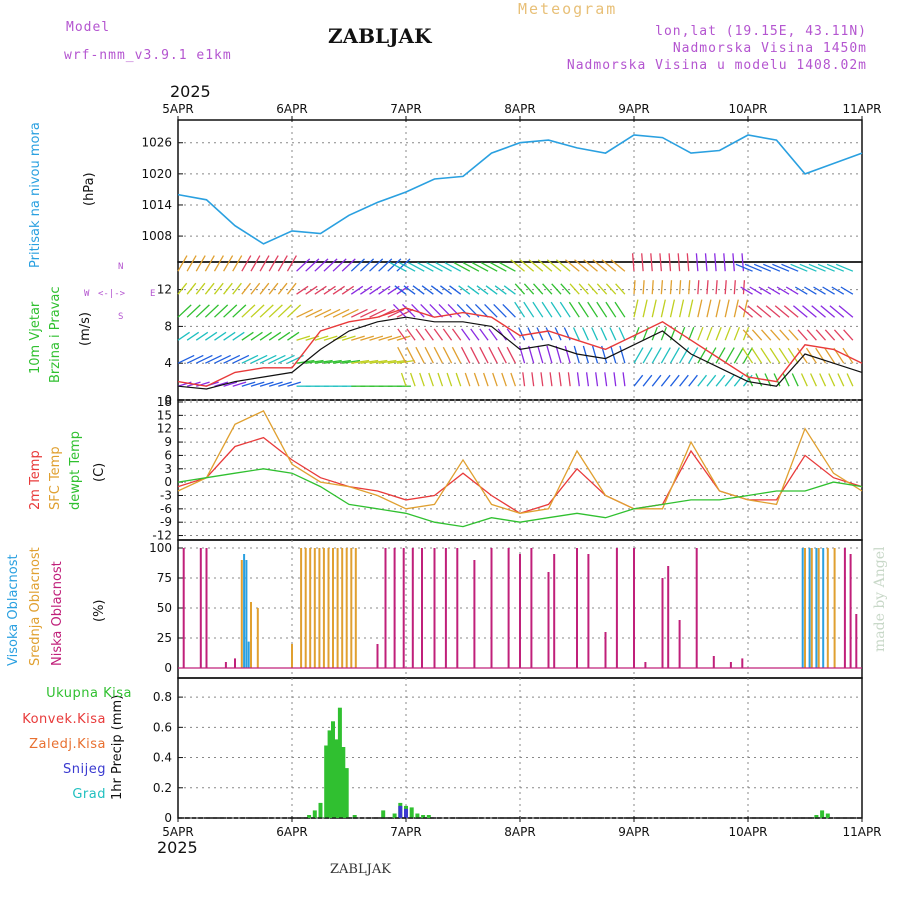  Describe the element at coordinates (168, 363) in the screenshot. I see `y-tick-label-wind: 4` at that location.